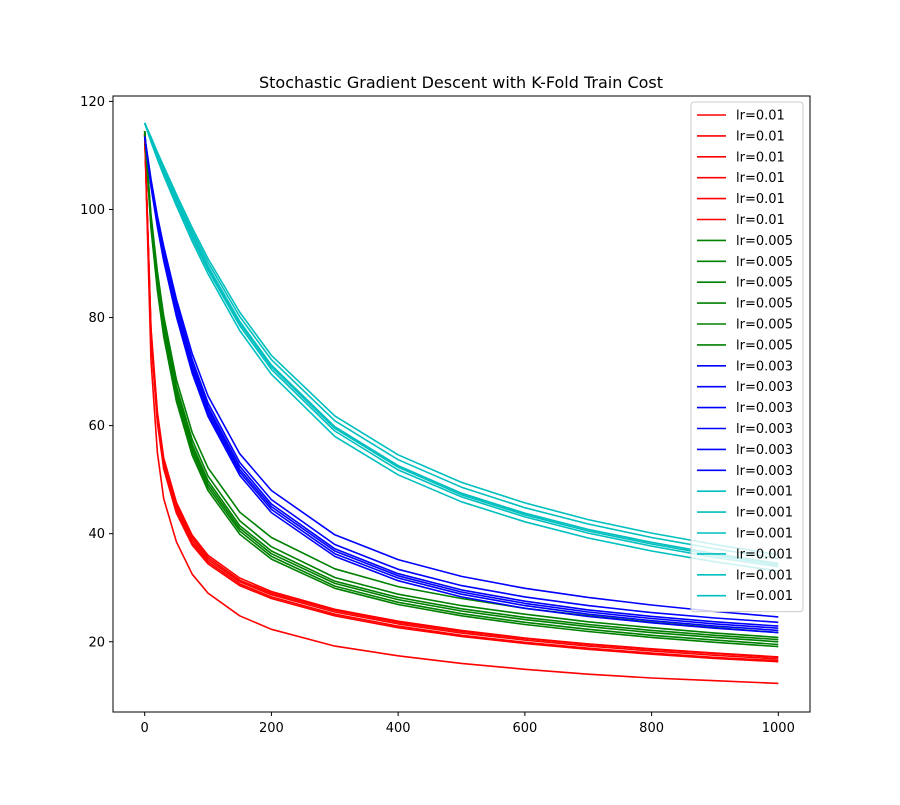 This screenshot has width=900, height=805. I want to click on y-tick-label: 20, so click(96, 642).